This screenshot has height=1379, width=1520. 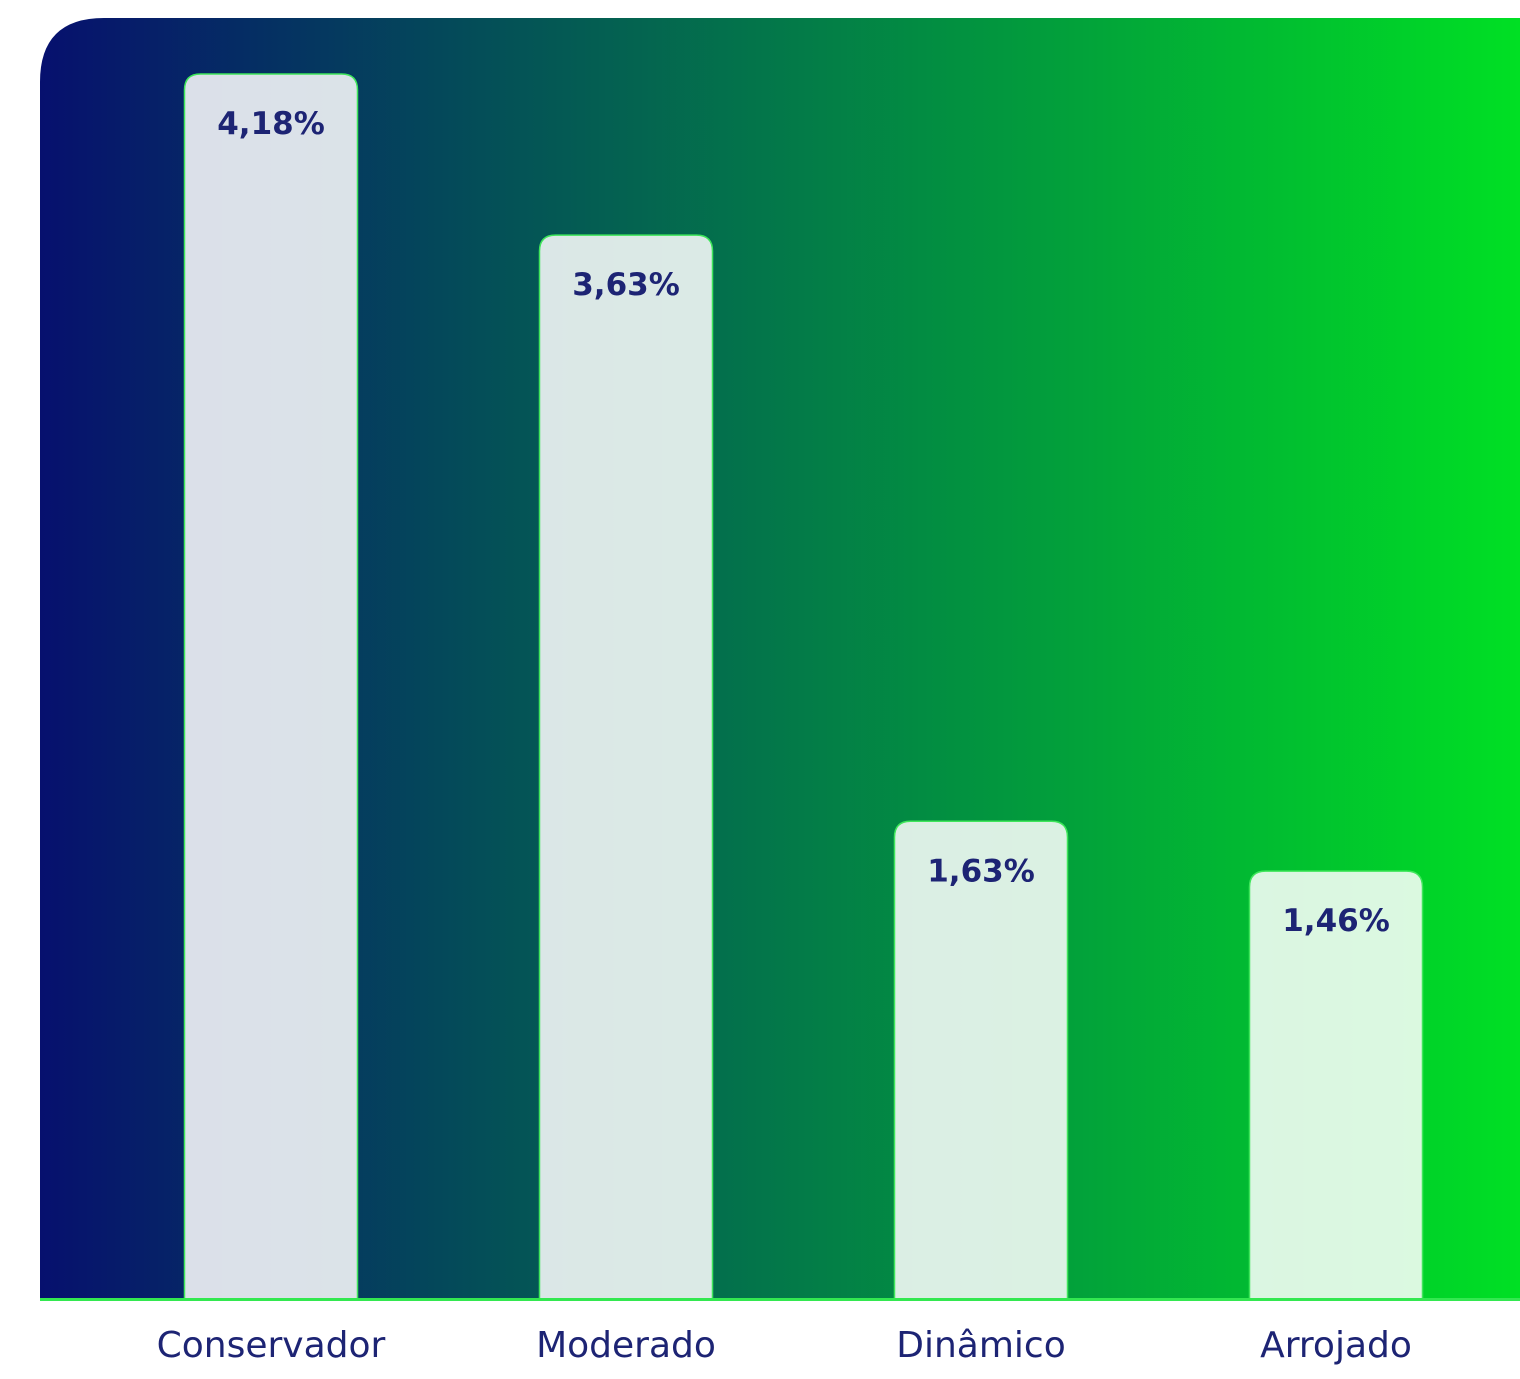 What do you see at coordinates (271, 1345) in the screenshot?
I see `x-tick-label: Conservador` at bounding box center [271, 1345].